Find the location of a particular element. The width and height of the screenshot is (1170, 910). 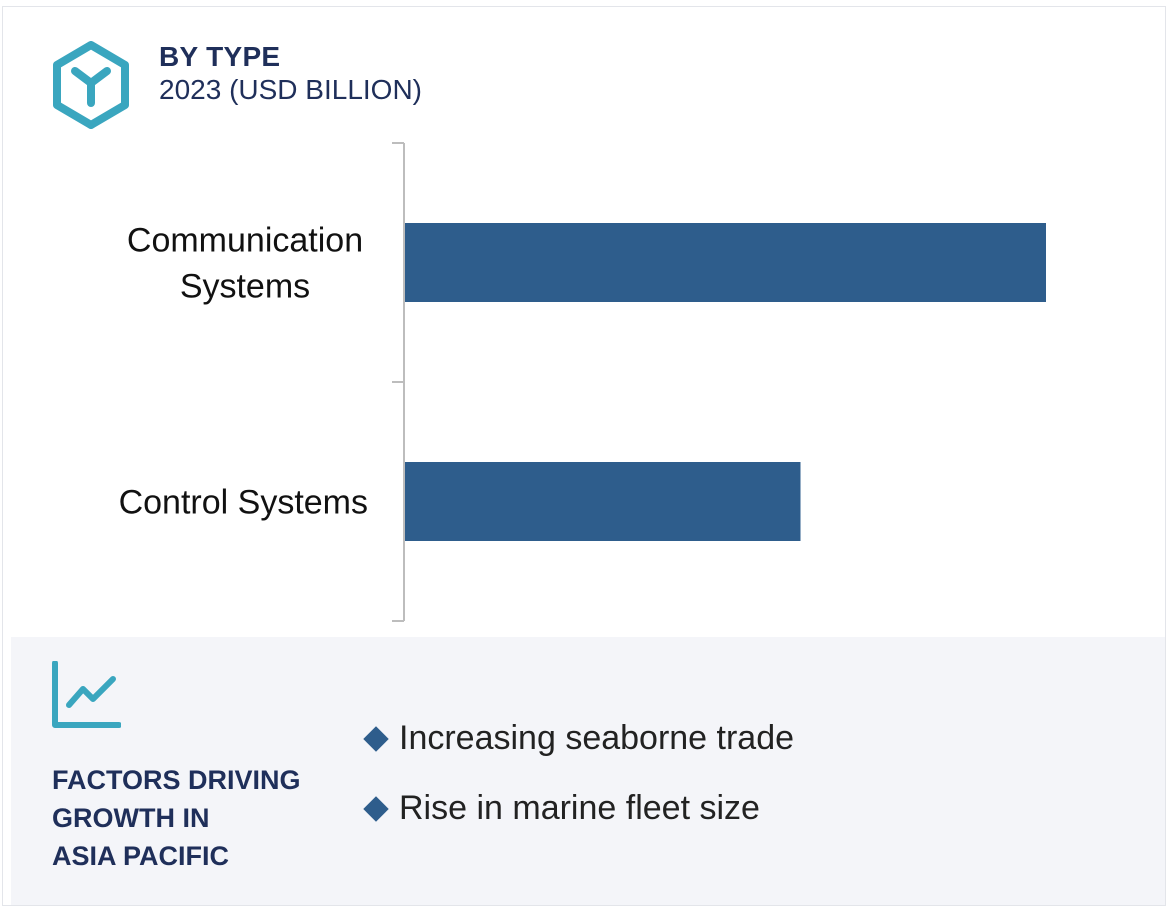

category-label-line: Communication is located at coordinates (245, 241).